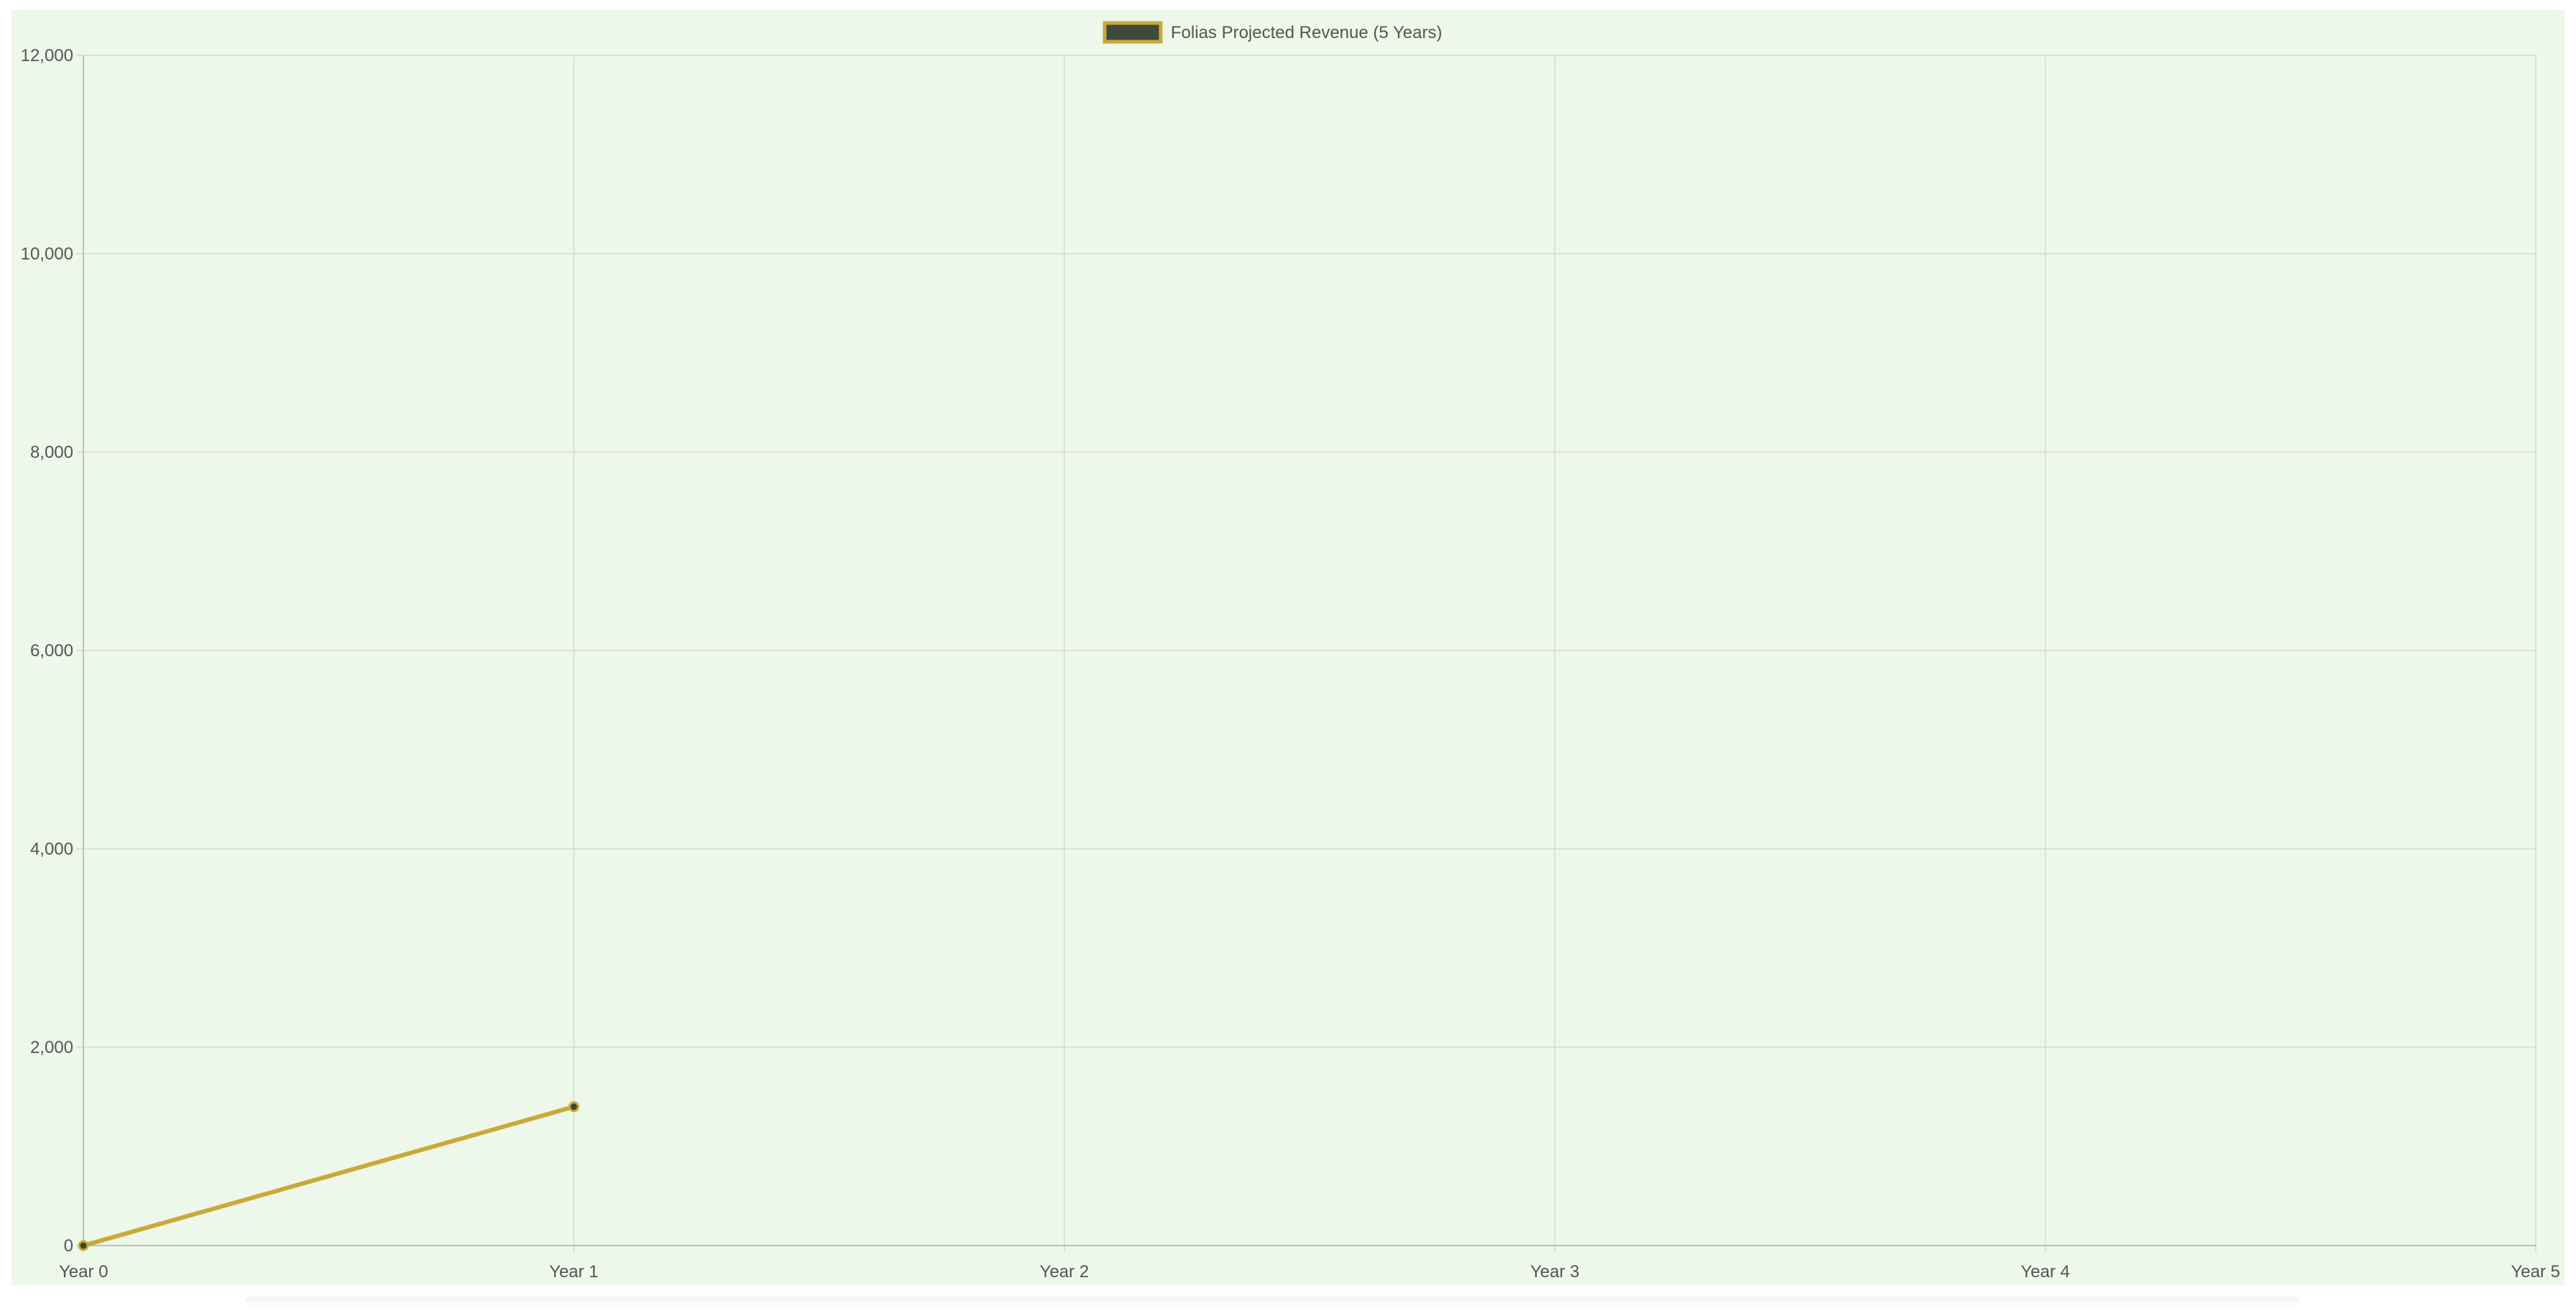 The image size is (2576, 1311). I want to click on x-tick-label: Year 0, so click(84, 1272).